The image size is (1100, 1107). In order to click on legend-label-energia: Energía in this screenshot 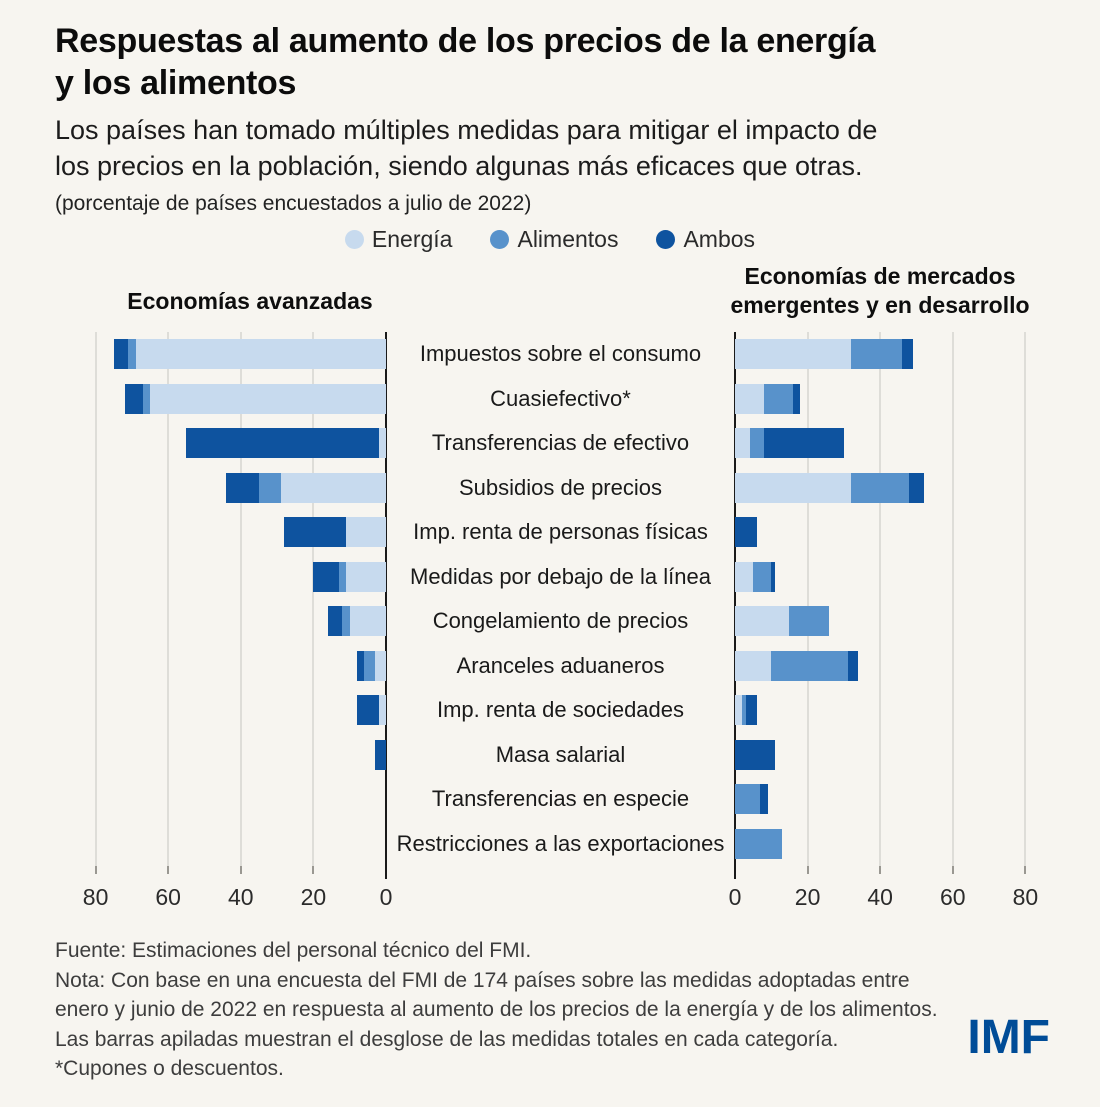, I will do `click(412, 239)`.